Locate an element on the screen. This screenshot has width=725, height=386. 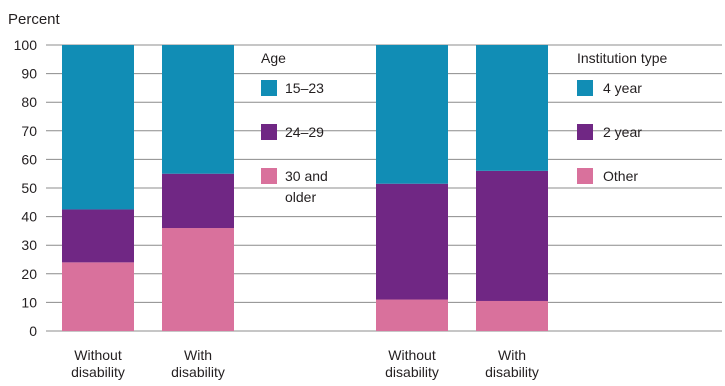
legend-label: 24–29 is located at coordinates (304, 132).